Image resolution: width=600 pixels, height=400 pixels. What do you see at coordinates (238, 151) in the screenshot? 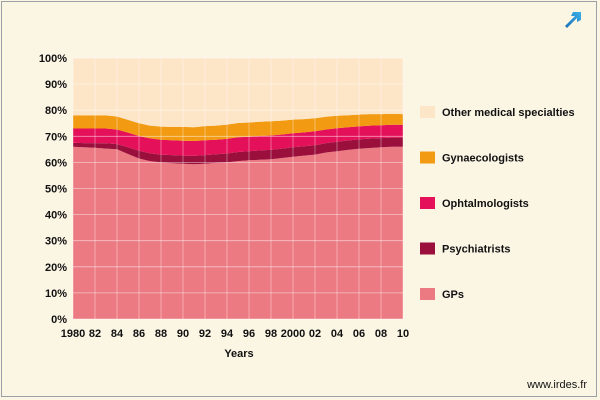
I see `area-psychiatrists` at bounding box center [238, 151].